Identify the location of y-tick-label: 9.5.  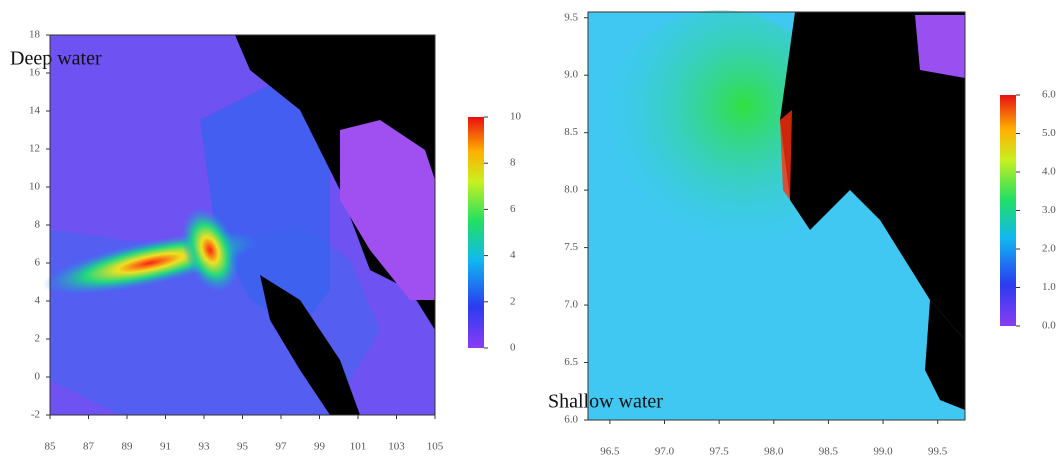
(571, 17).